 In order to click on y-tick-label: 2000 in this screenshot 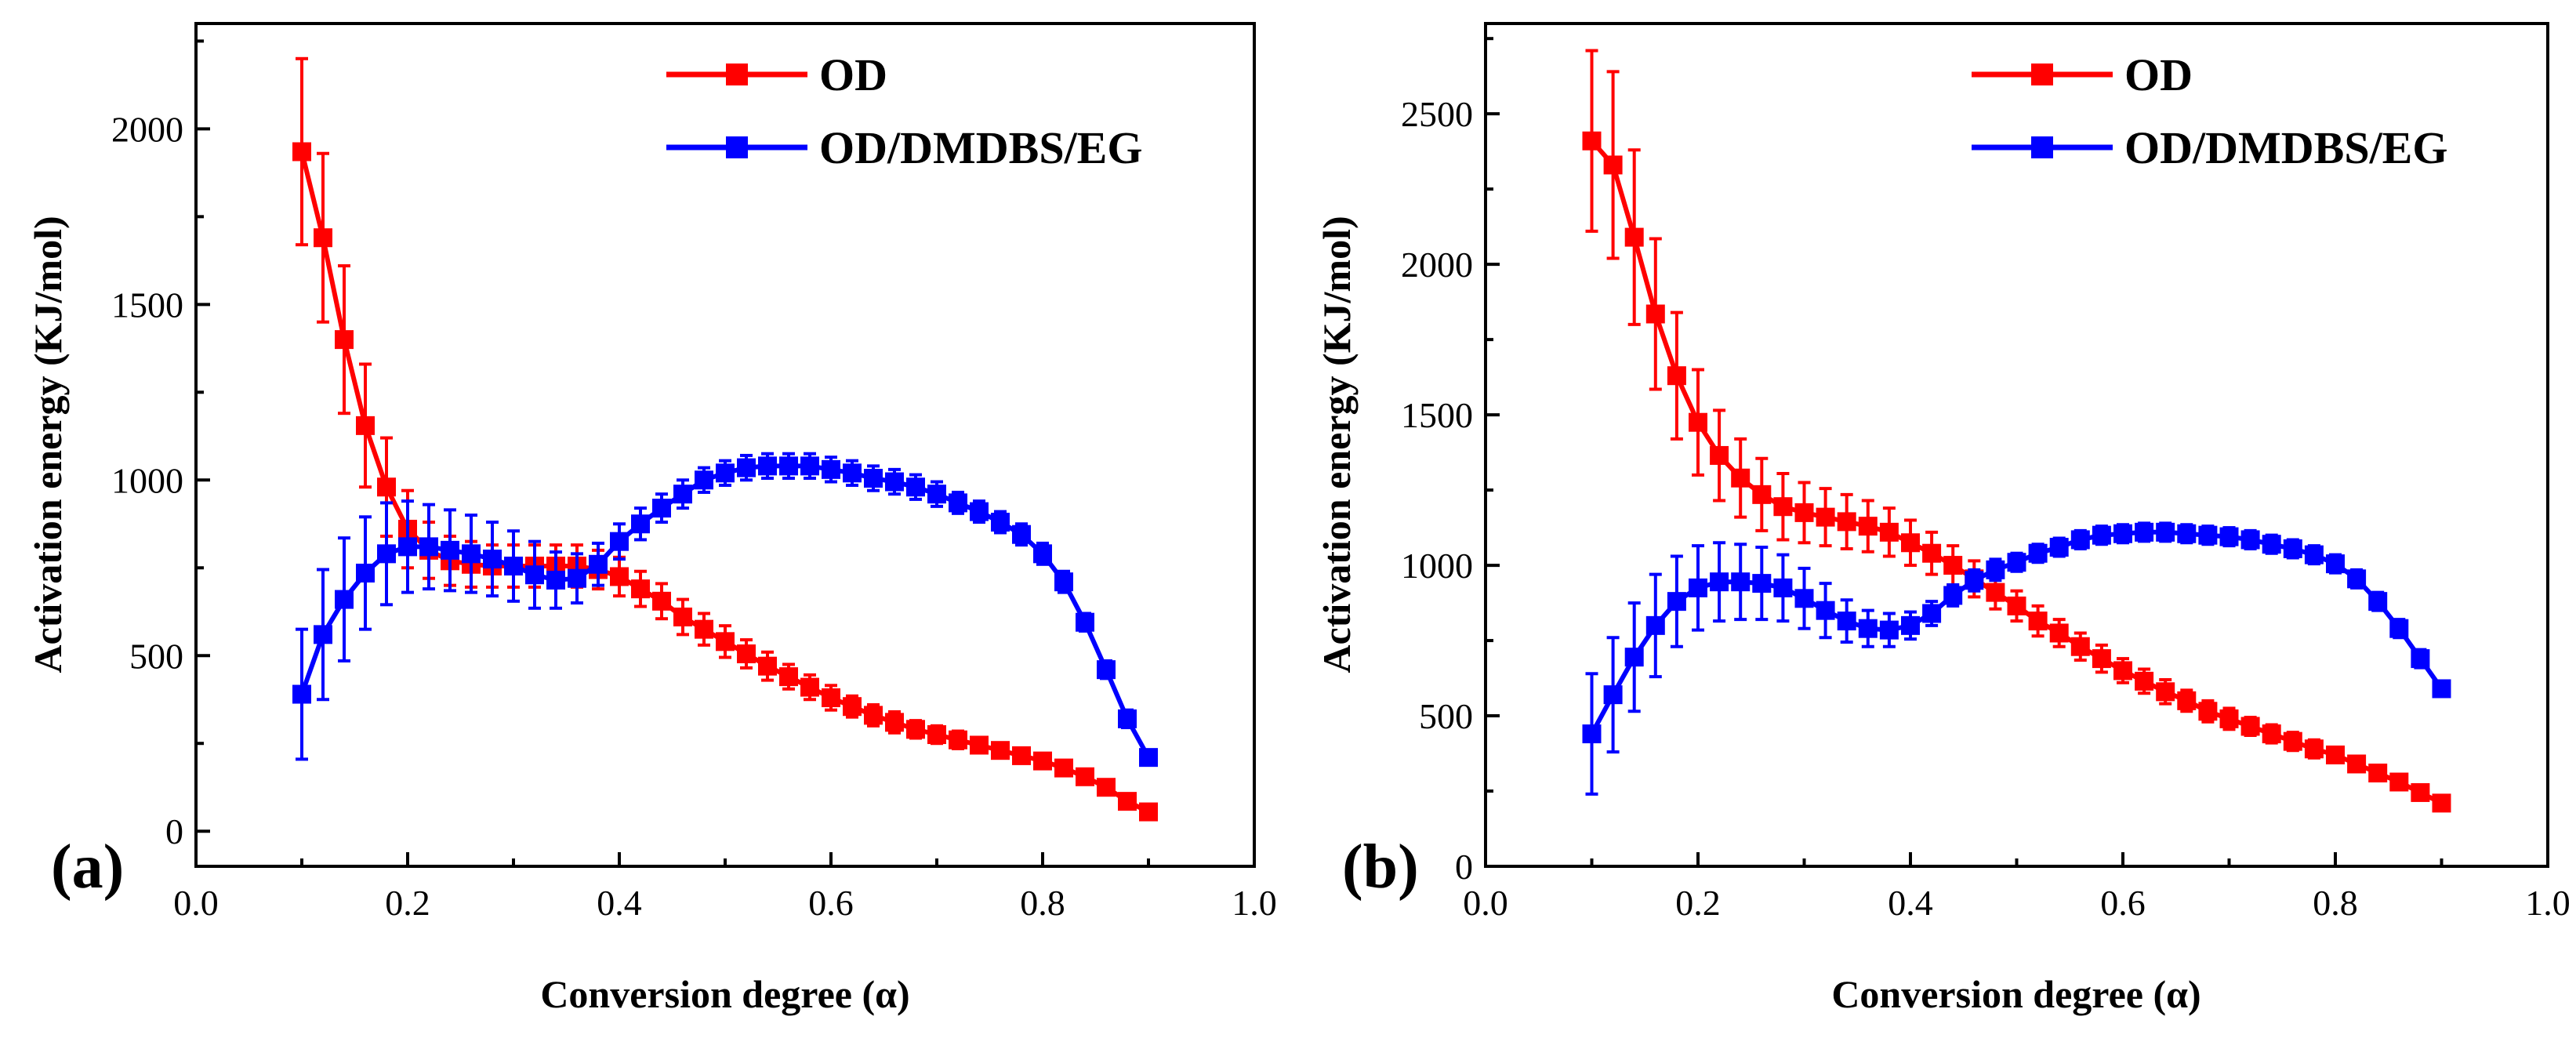, I will do `click(1437, 265)`.